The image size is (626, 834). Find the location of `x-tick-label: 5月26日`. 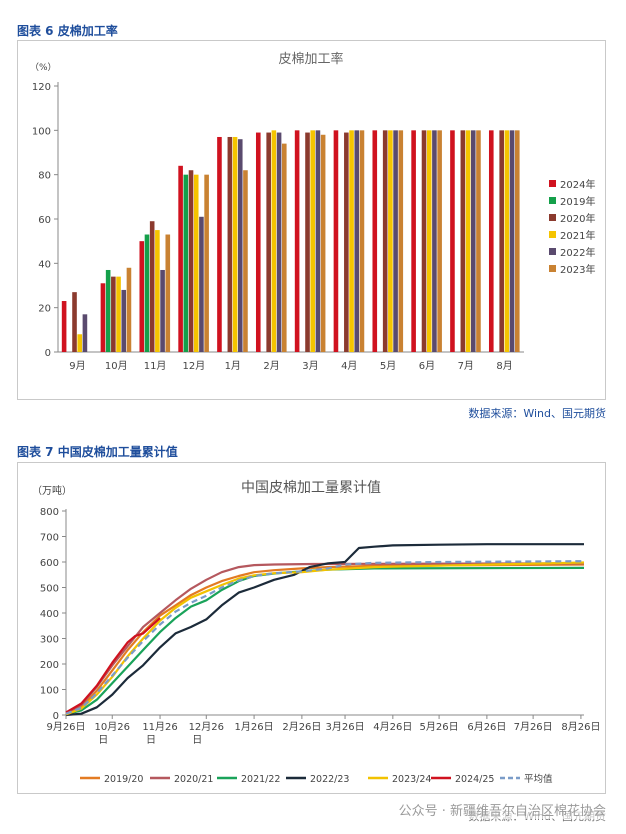

x-tick-label: 5月26日 is located at coordinates (439, 727).